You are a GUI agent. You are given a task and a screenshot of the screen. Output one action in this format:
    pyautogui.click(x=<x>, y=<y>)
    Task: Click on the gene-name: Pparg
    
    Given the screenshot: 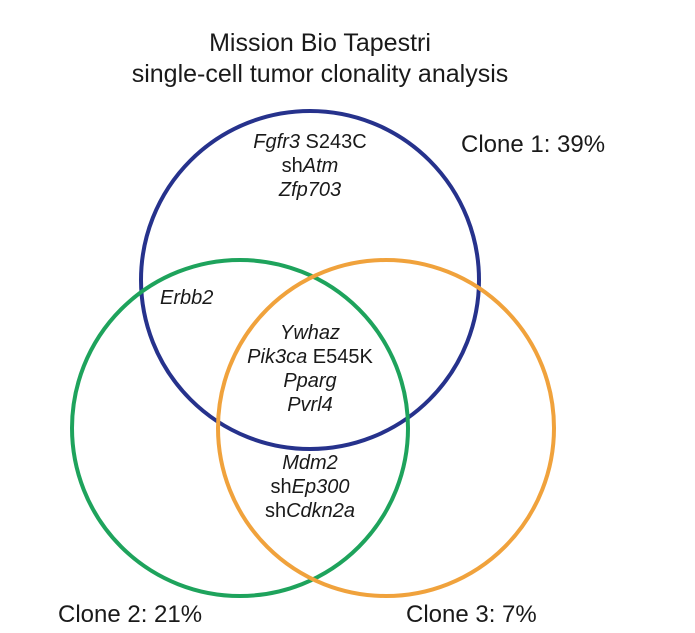 What is the action you would take?
    pyautogui.click(x=310, y=381)
    